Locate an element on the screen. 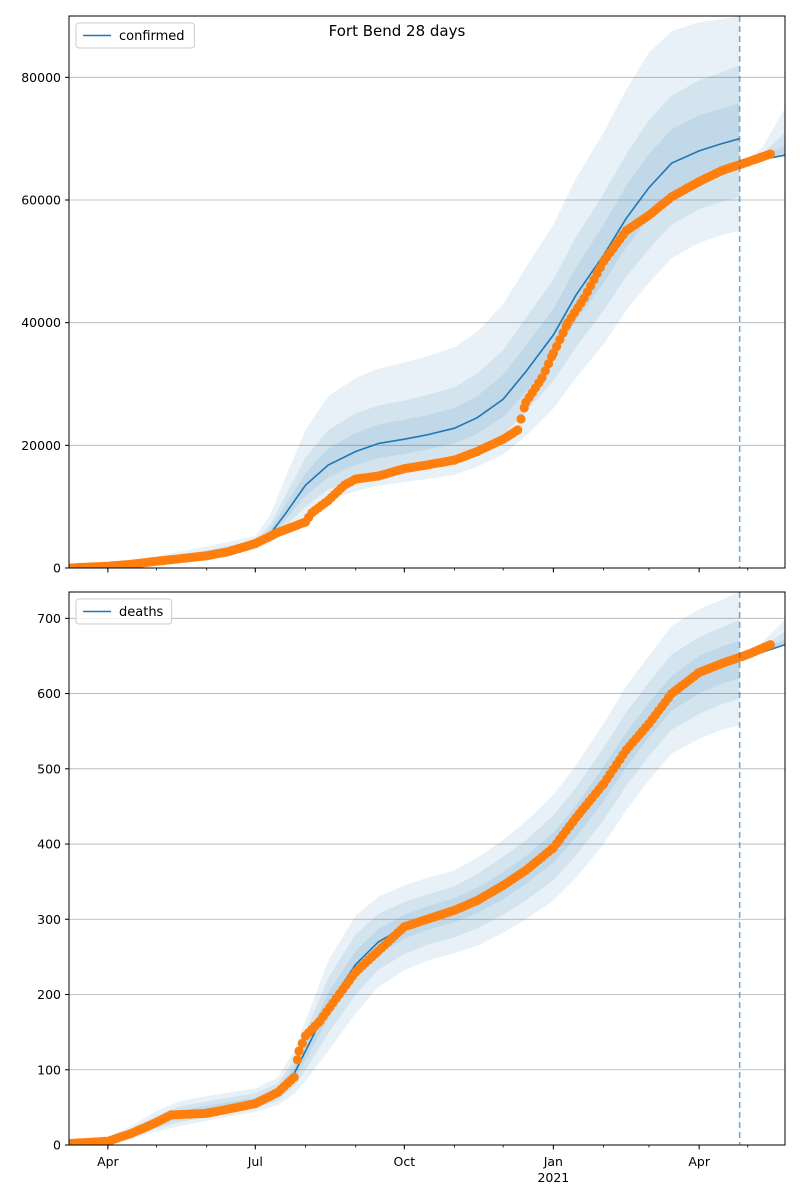  y-tick-label: 20000 is located at coordinates (41, 445).